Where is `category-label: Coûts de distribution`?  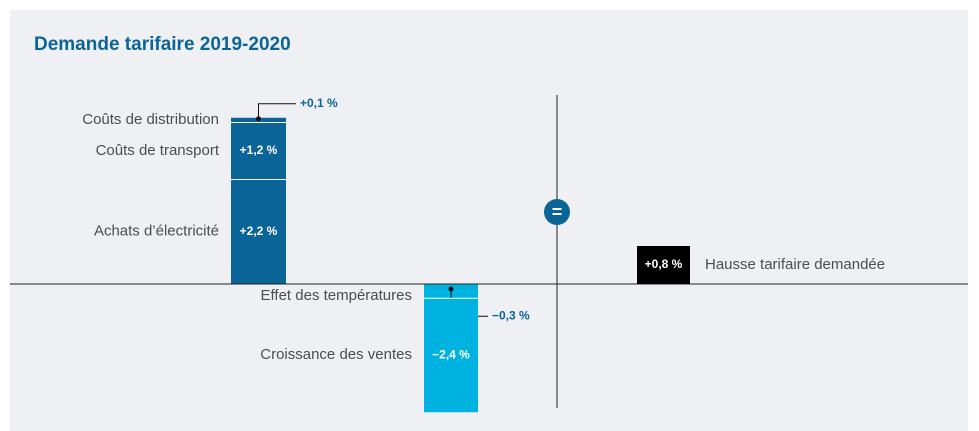
category-label: Coûts de distribution is located at coordinates (150, 119).